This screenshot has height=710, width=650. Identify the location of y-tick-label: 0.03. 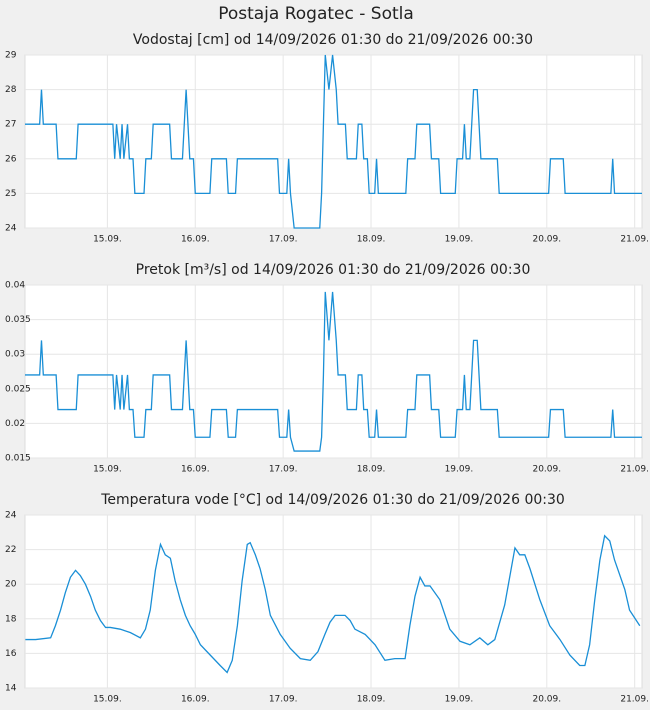
(15, 355).